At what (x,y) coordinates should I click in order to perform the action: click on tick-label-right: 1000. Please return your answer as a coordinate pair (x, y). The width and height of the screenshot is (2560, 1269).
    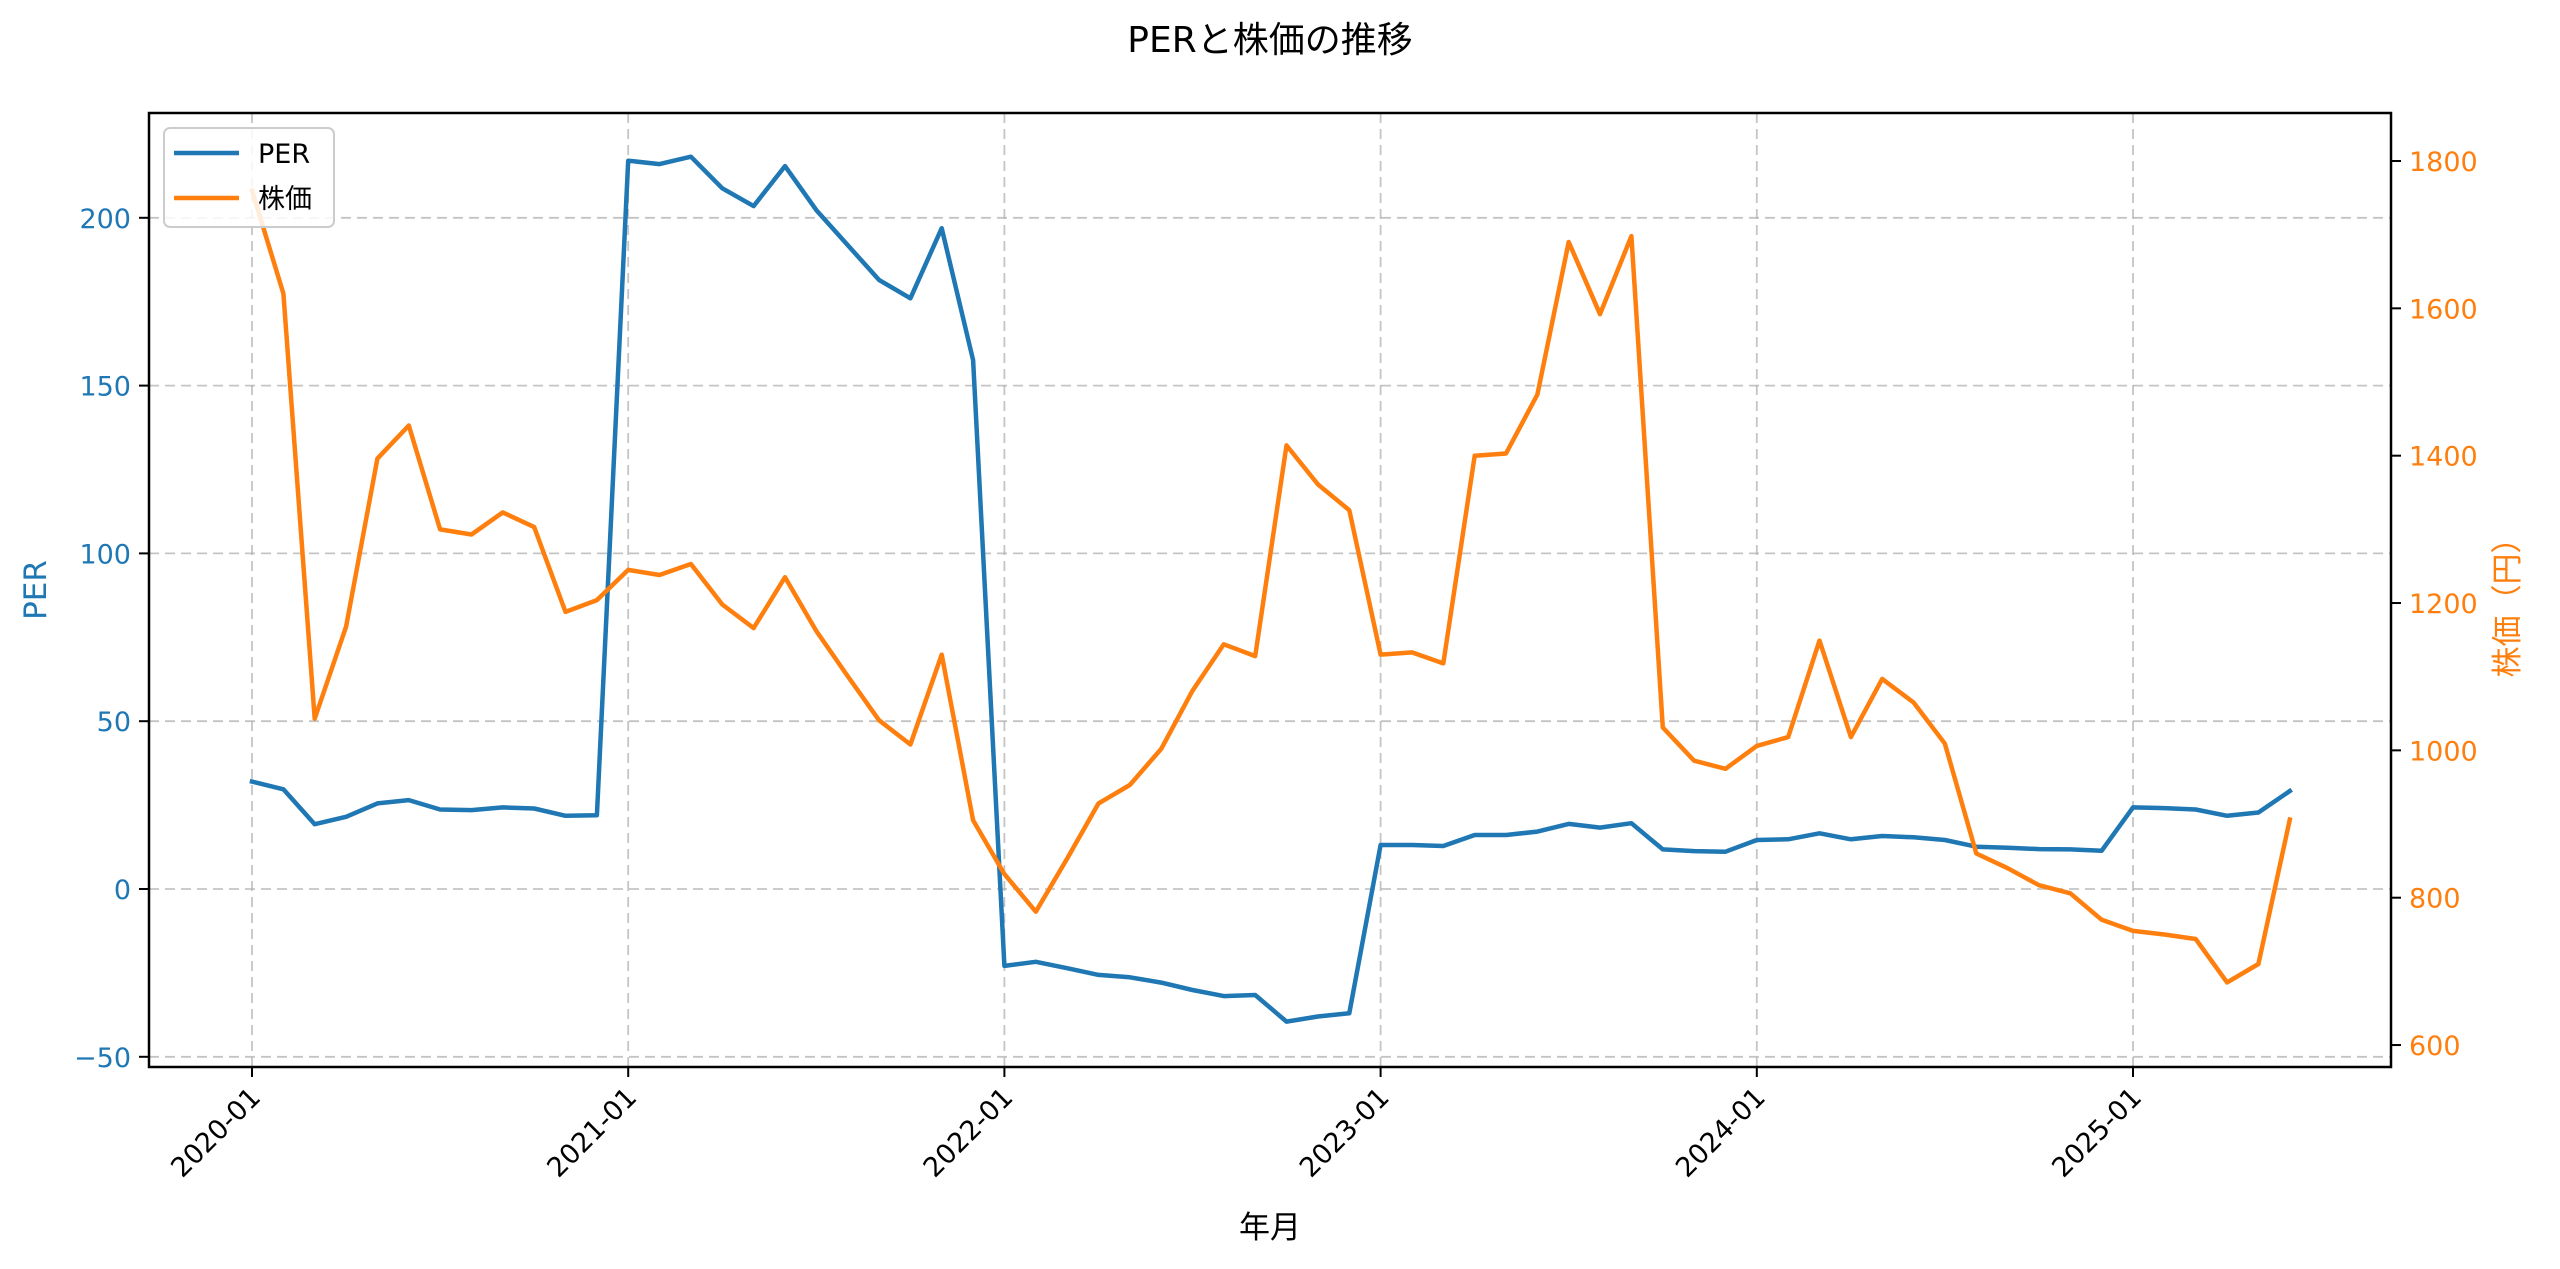
    Looking at the image, I should click on (2443, 751).